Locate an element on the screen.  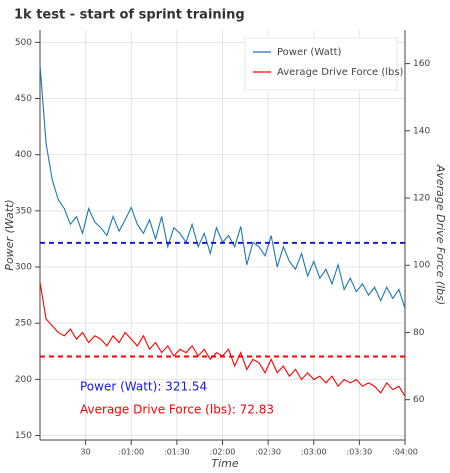
annotation: Power (Watt): 321.54 is located at coordinates (143, 387).